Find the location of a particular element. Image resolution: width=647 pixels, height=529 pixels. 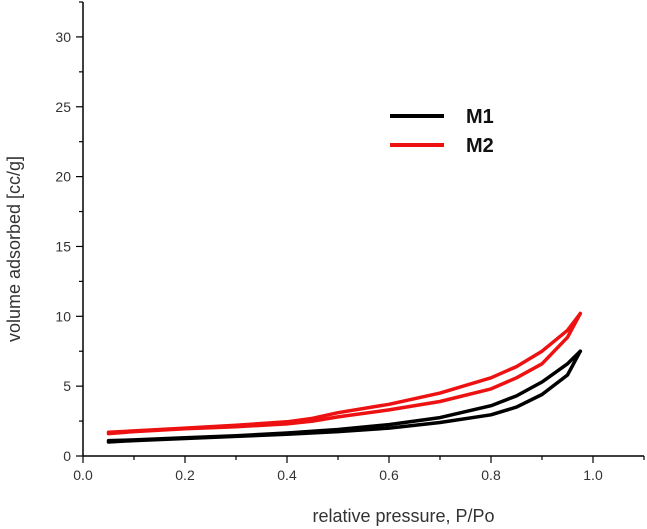

y-tick-label: 25 is located at coordinates (63, 107).